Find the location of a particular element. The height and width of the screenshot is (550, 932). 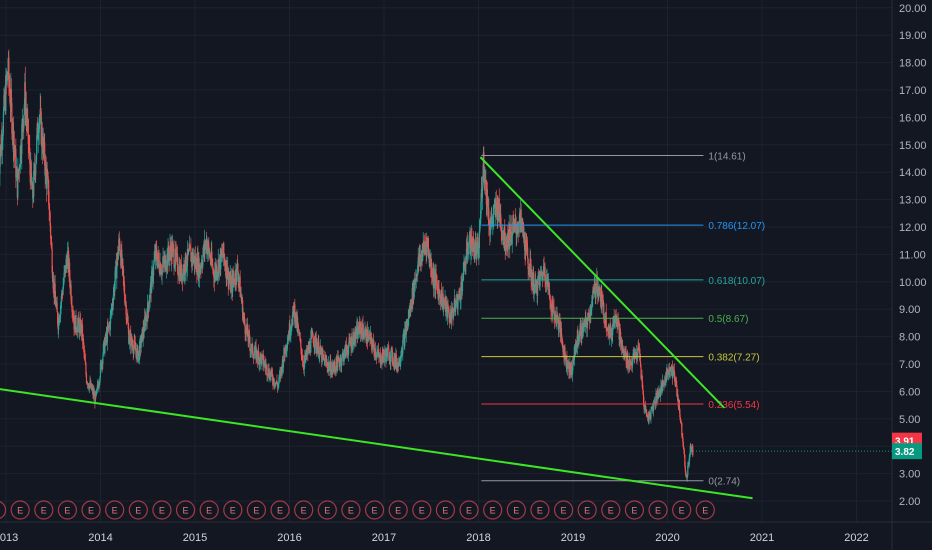

price-tags: 3.913.82 is located at coordinates (807, 446).